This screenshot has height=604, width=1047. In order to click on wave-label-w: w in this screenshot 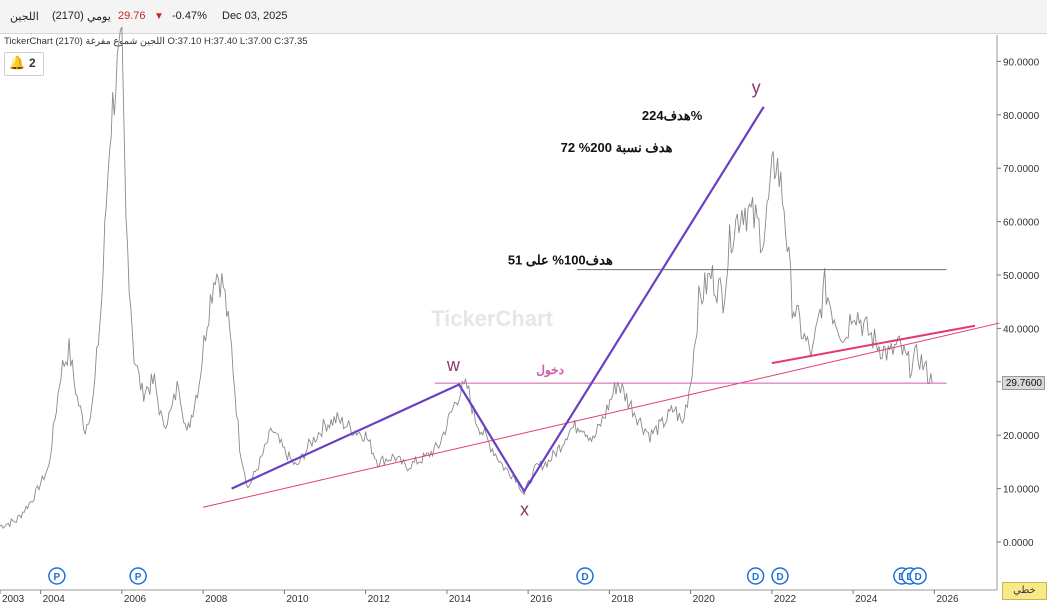, I will do `click(453, 365)`.